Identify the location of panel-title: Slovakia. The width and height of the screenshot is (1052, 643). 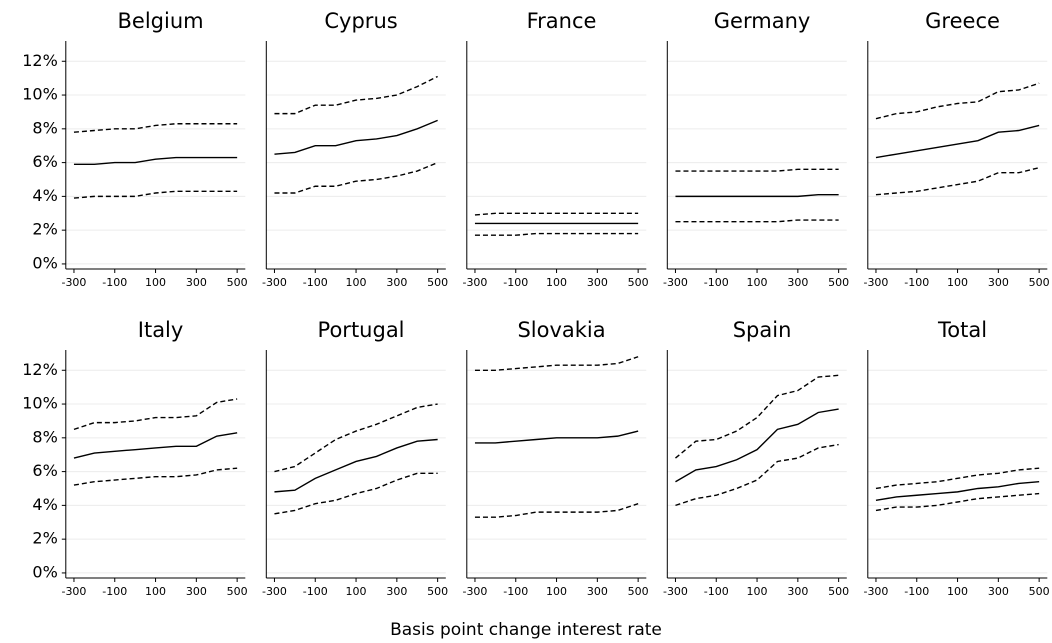
(561, 330).